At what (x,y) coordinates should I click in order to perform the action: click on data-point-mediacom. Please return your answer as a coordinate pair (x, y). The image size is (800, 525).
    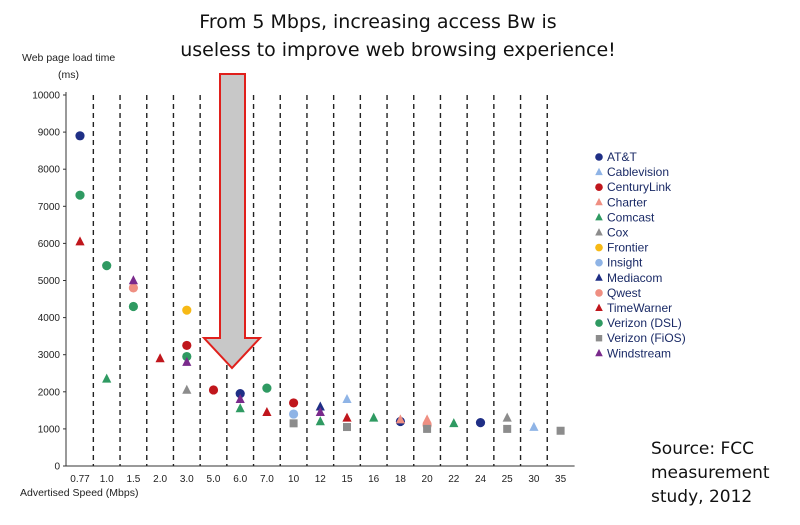
    Looking at the image, I should click on (320, 406).